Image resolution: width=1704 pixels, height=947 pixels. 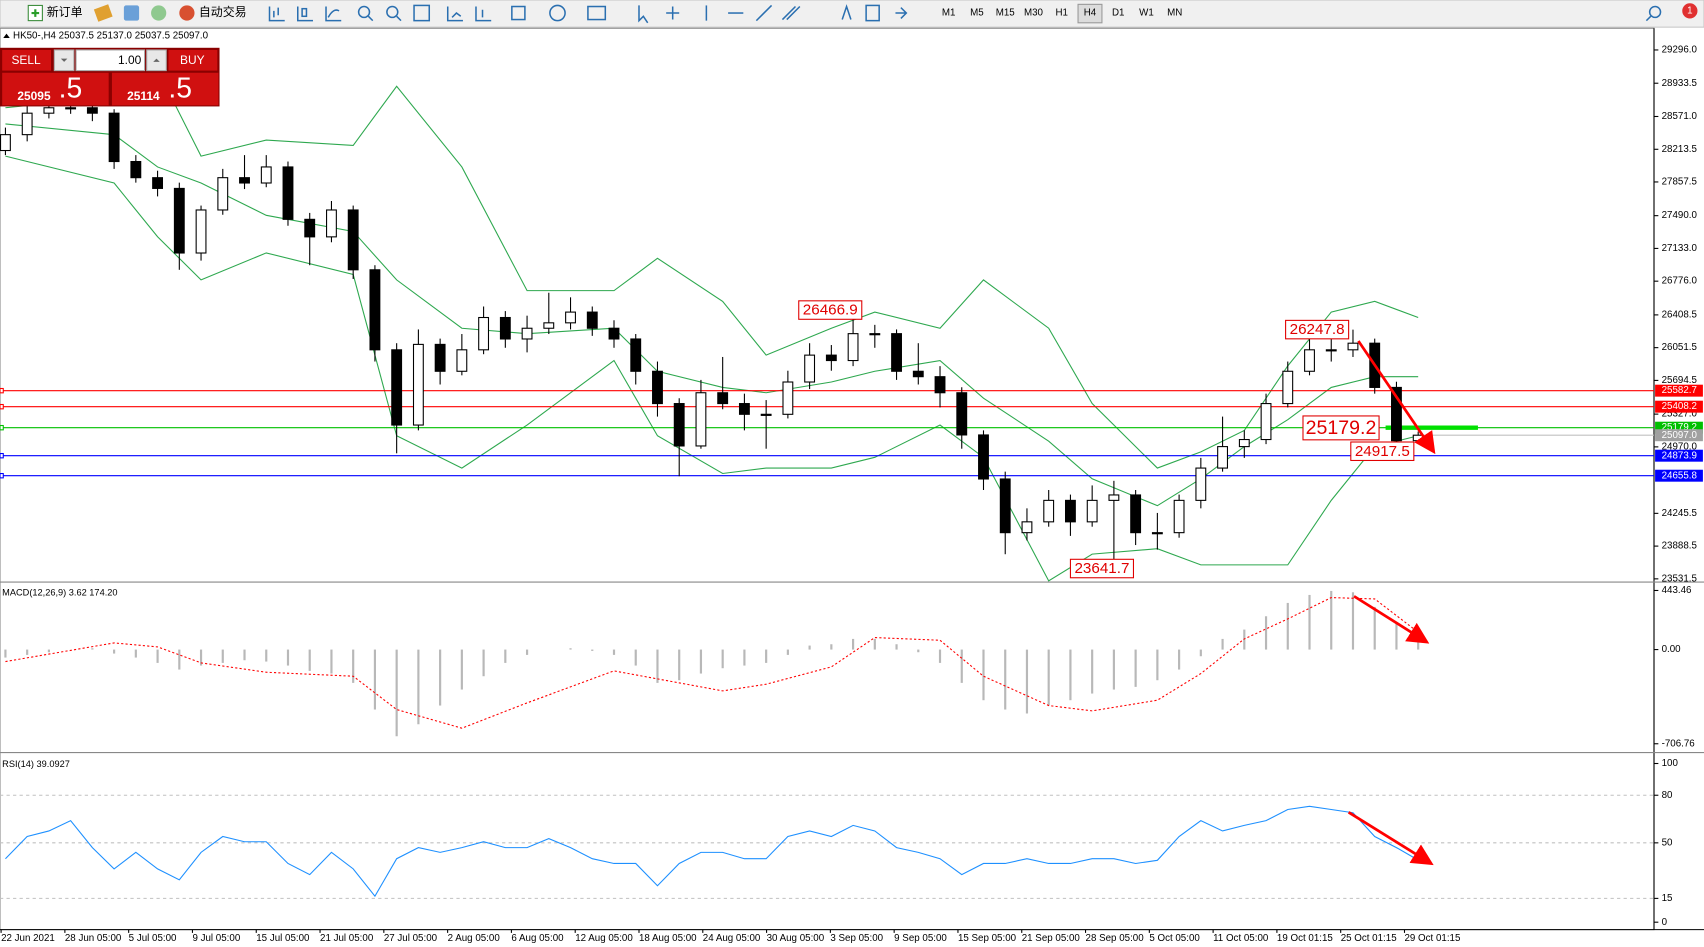 I want to click on time-label: 30 Aug 05:00, so click(x=796, y=938).